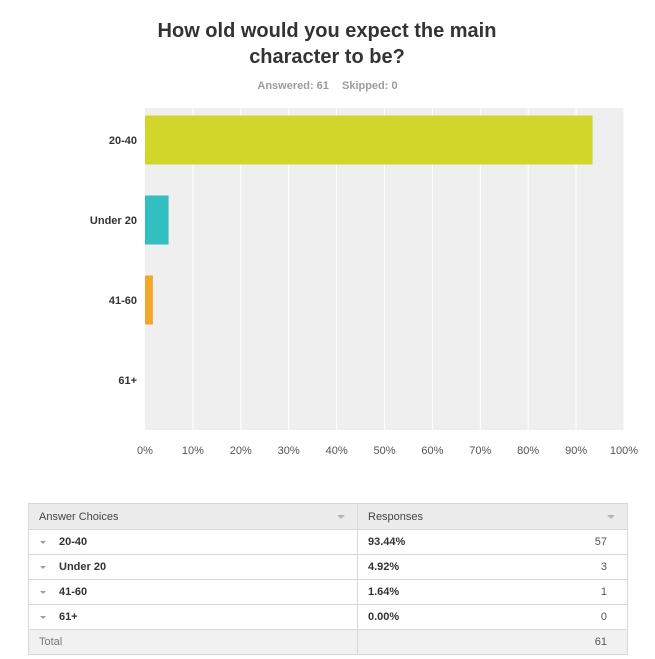  I want to click on response-count: 1, so click(603, 592).